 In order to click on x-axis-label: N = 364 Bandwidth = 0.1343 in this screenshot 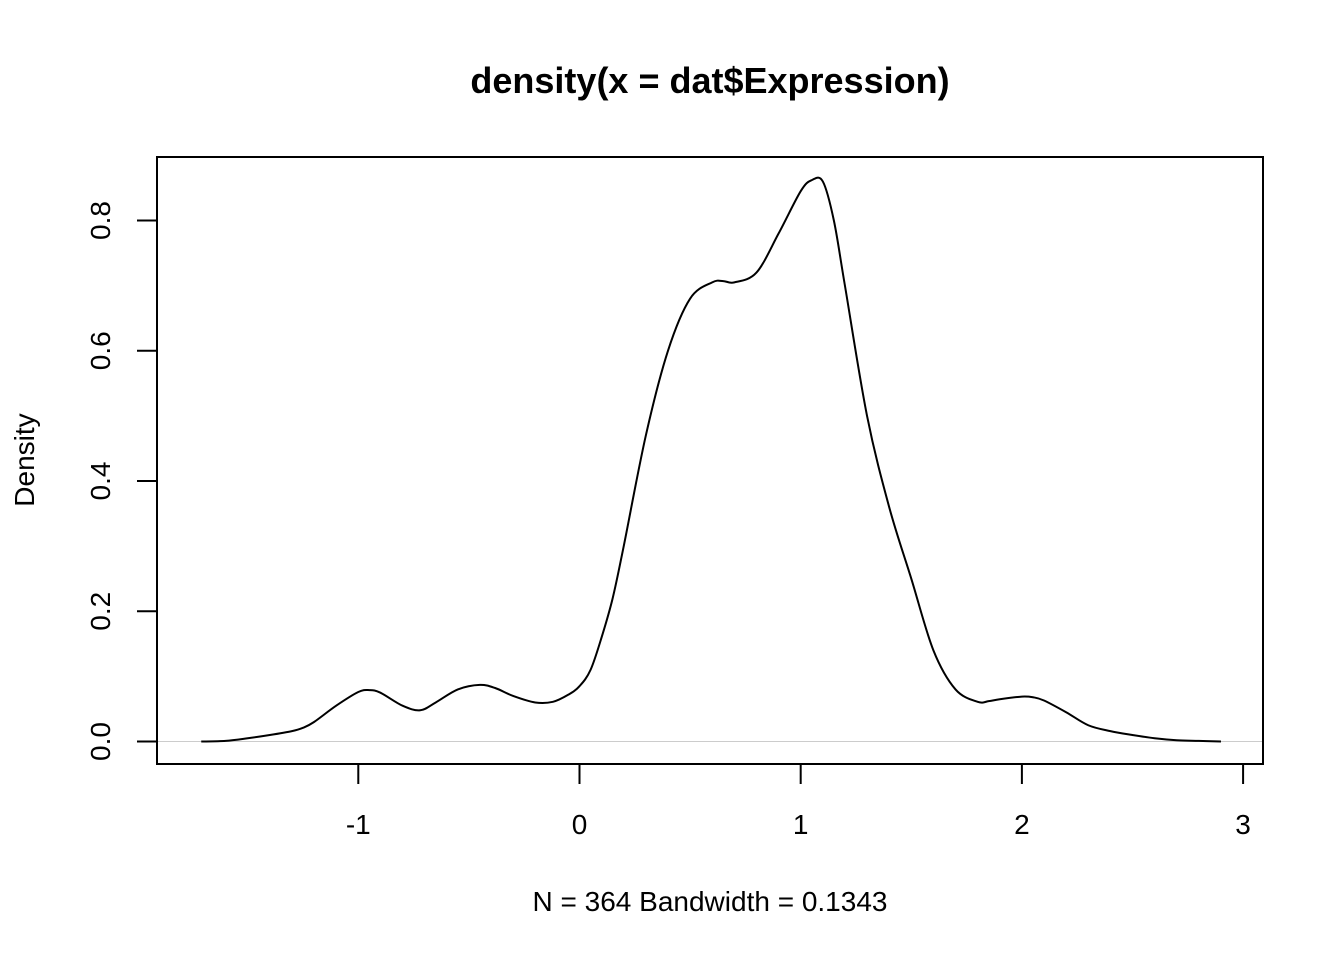, I will do `click(710, 901)`.